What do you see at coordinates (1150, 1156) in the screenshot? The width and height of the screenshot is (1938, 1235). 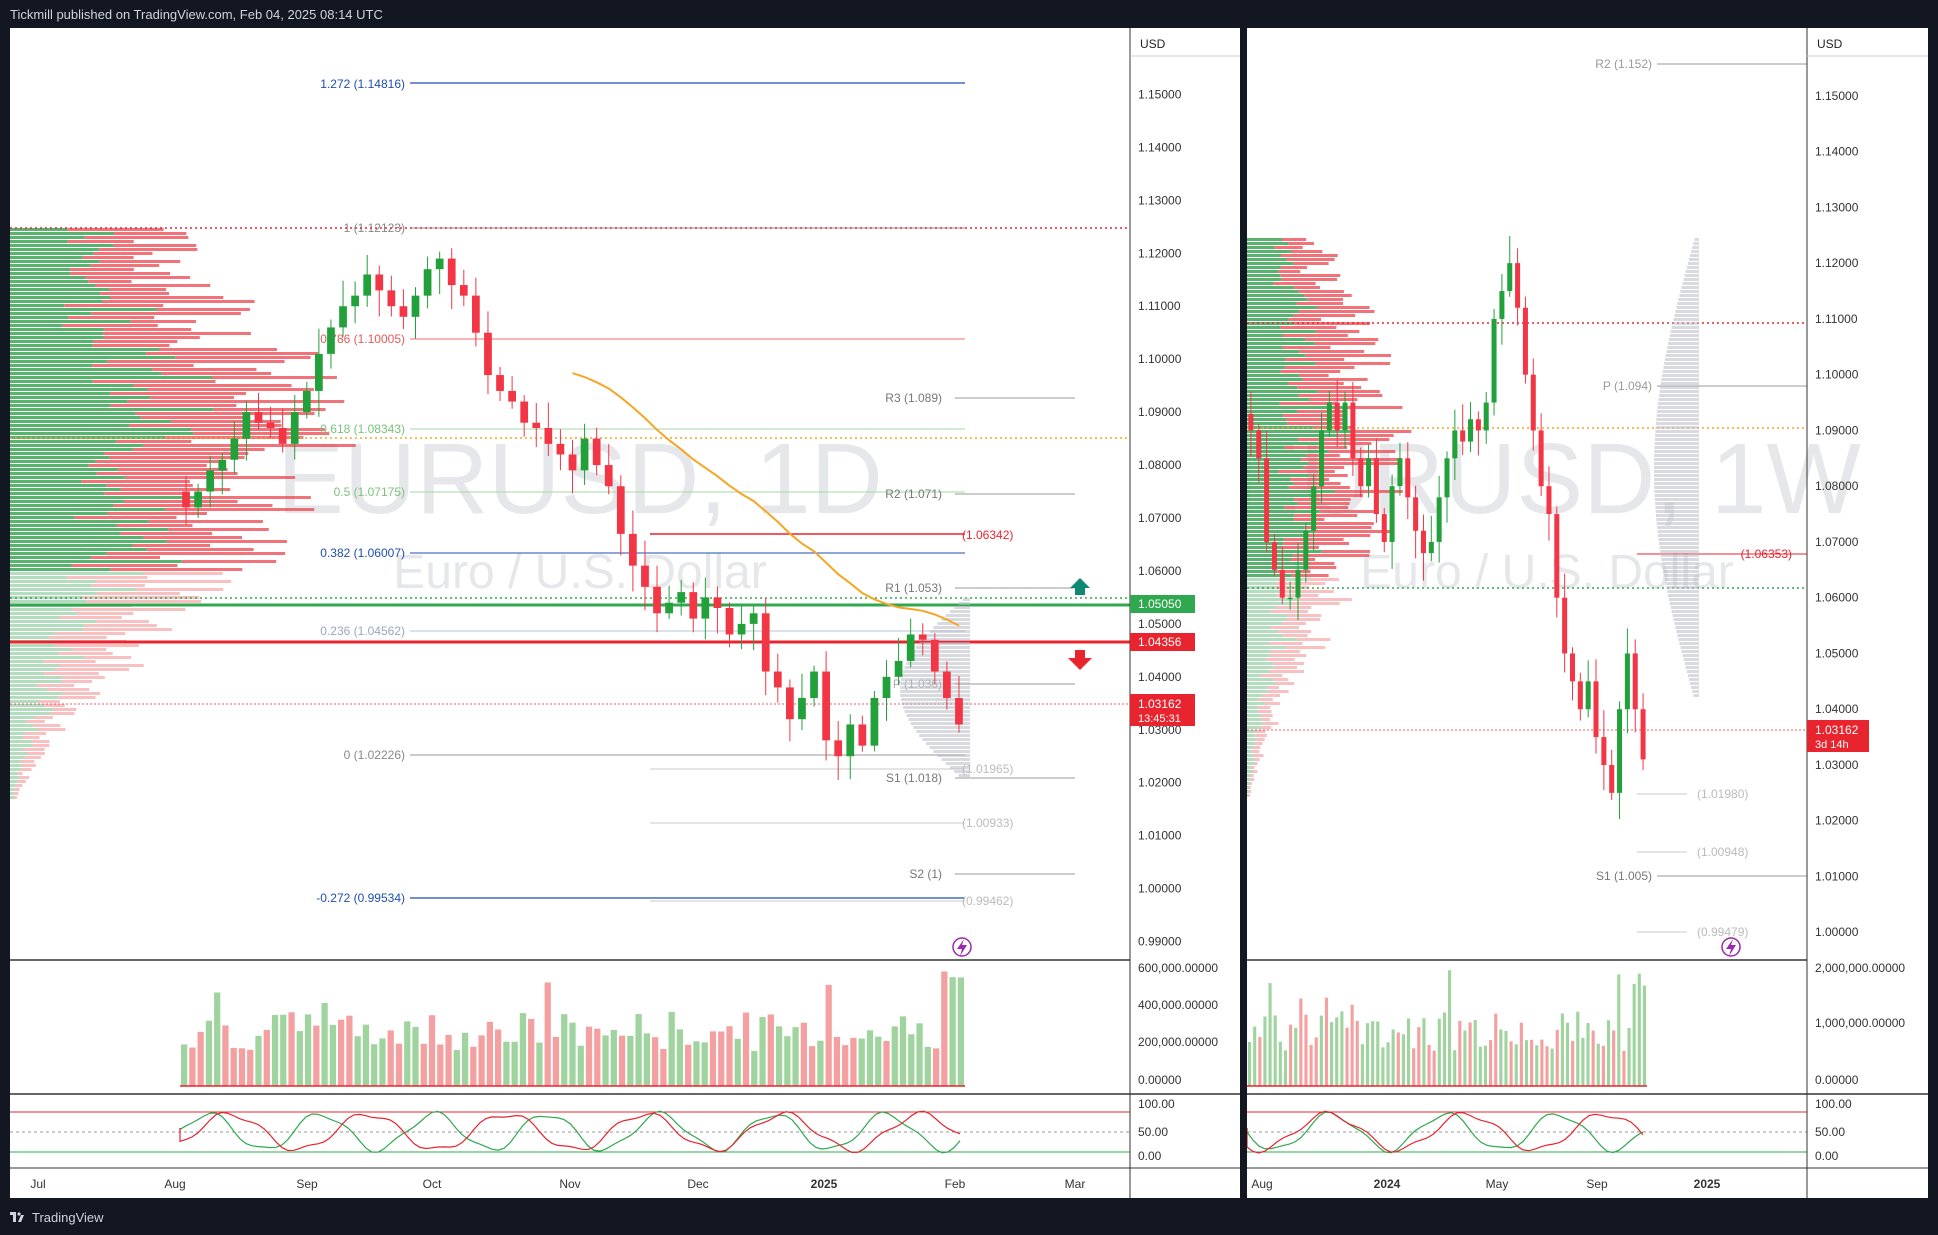 I see `osc-axis-label: 0.00` at bounding box center [1150, 1156].